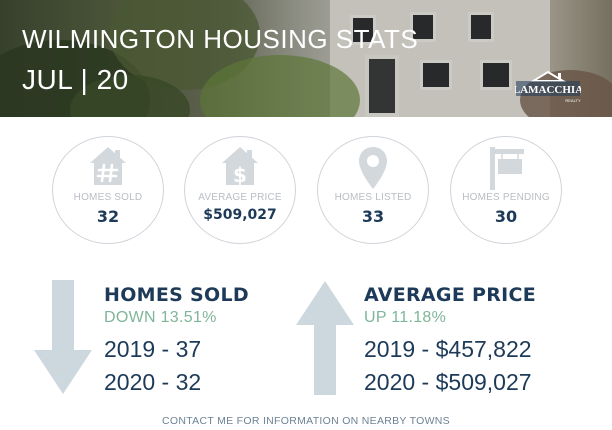  Describe the element at coordinates (108, 197) in the screenshot. I see `stat-label: HOMES SOLD` at that location.